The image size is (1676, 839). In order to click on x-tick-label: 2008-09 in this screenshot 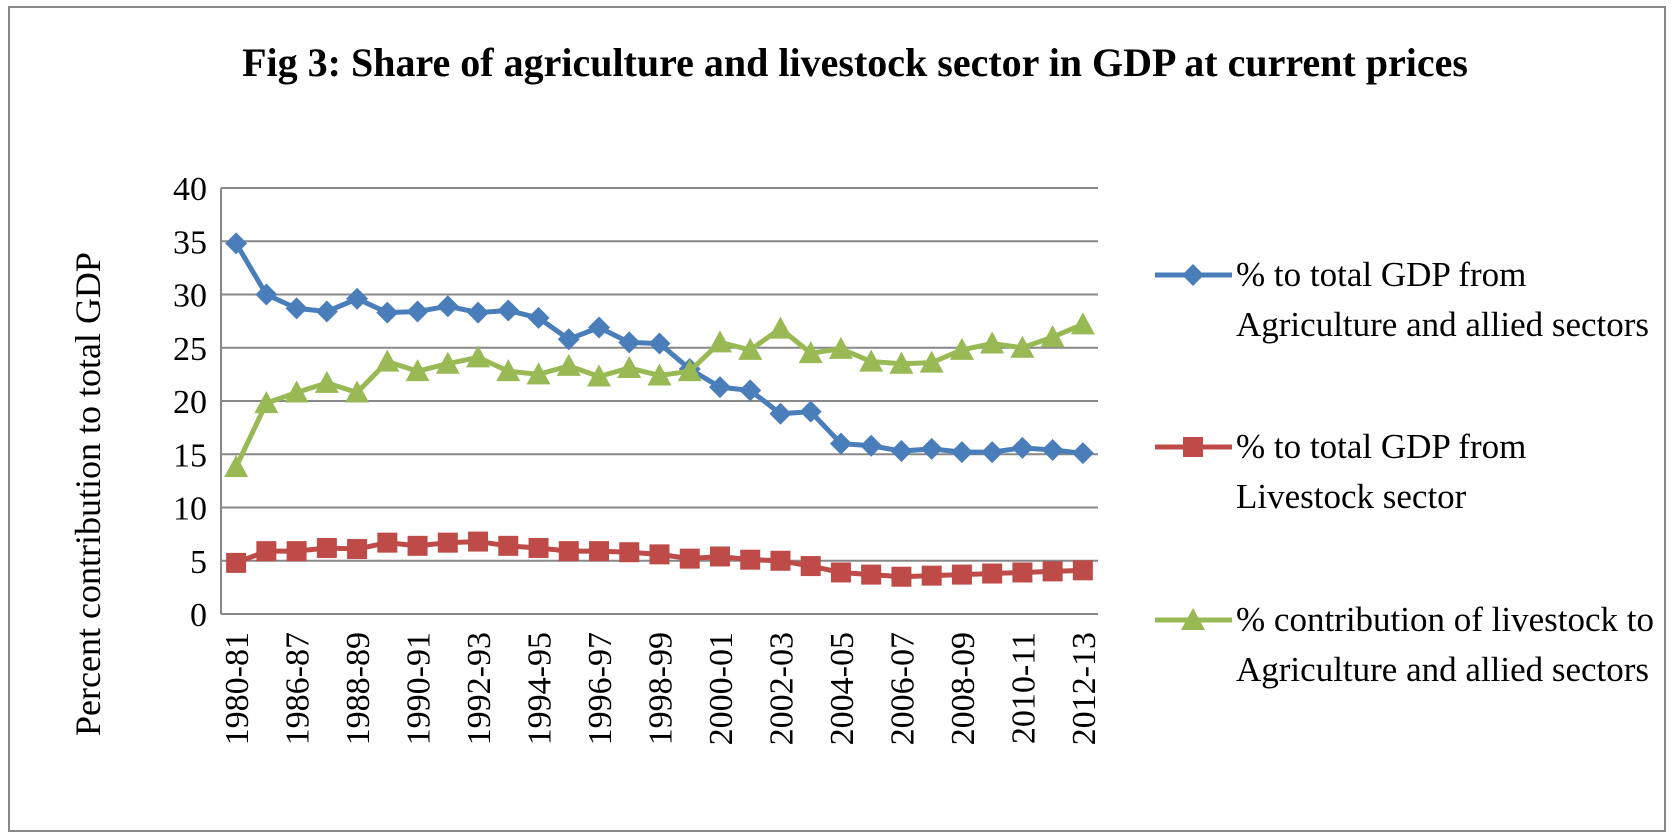, I will do `click(963, 688)`.